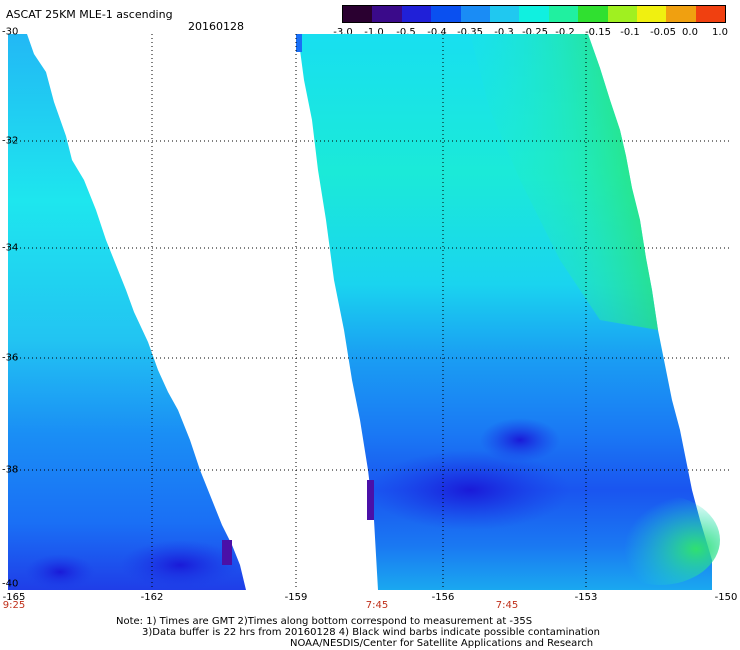 This screenshot has height=650, width=740. I want to click on colorbar-tick: -0.4, so click(437, 32).